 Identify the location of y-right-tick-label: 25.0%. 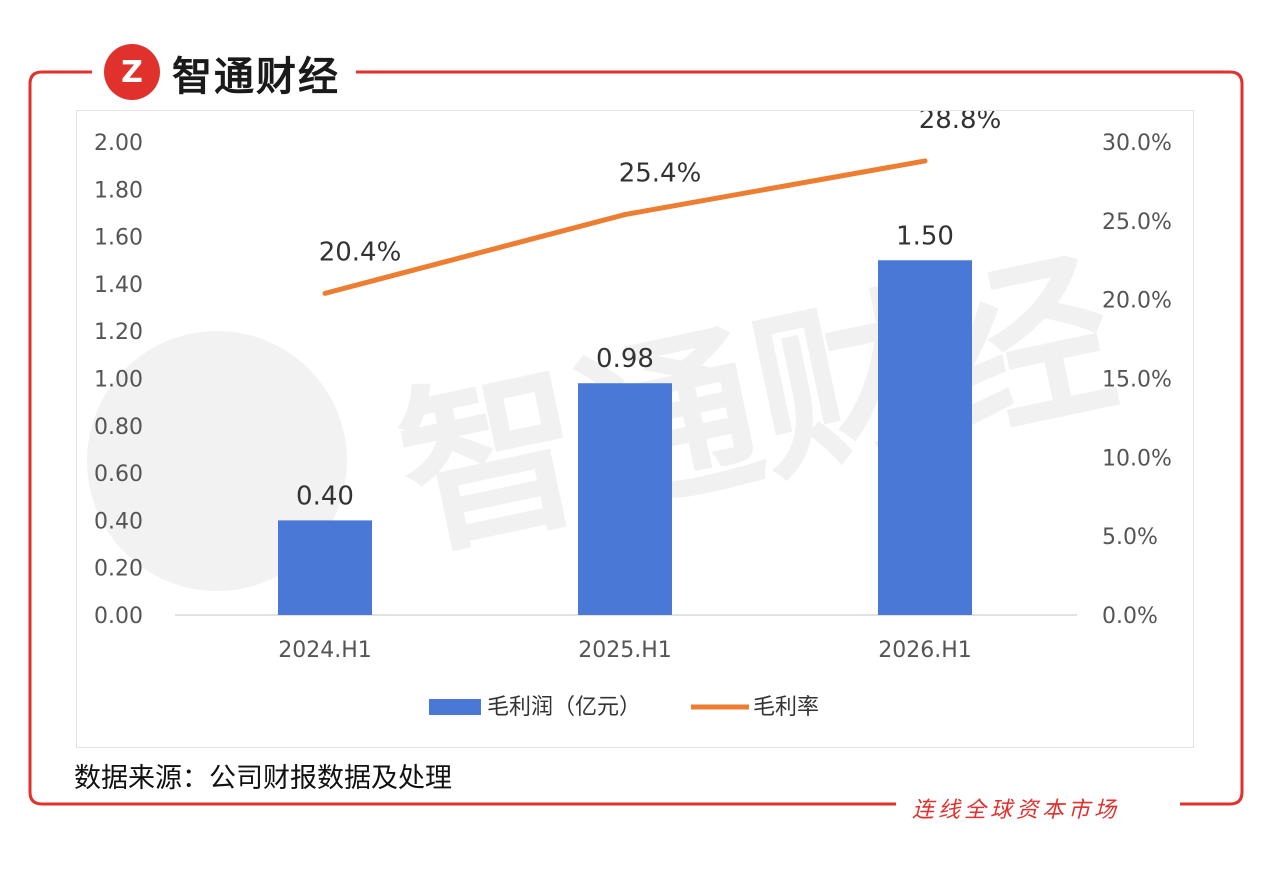
(1137, 222).